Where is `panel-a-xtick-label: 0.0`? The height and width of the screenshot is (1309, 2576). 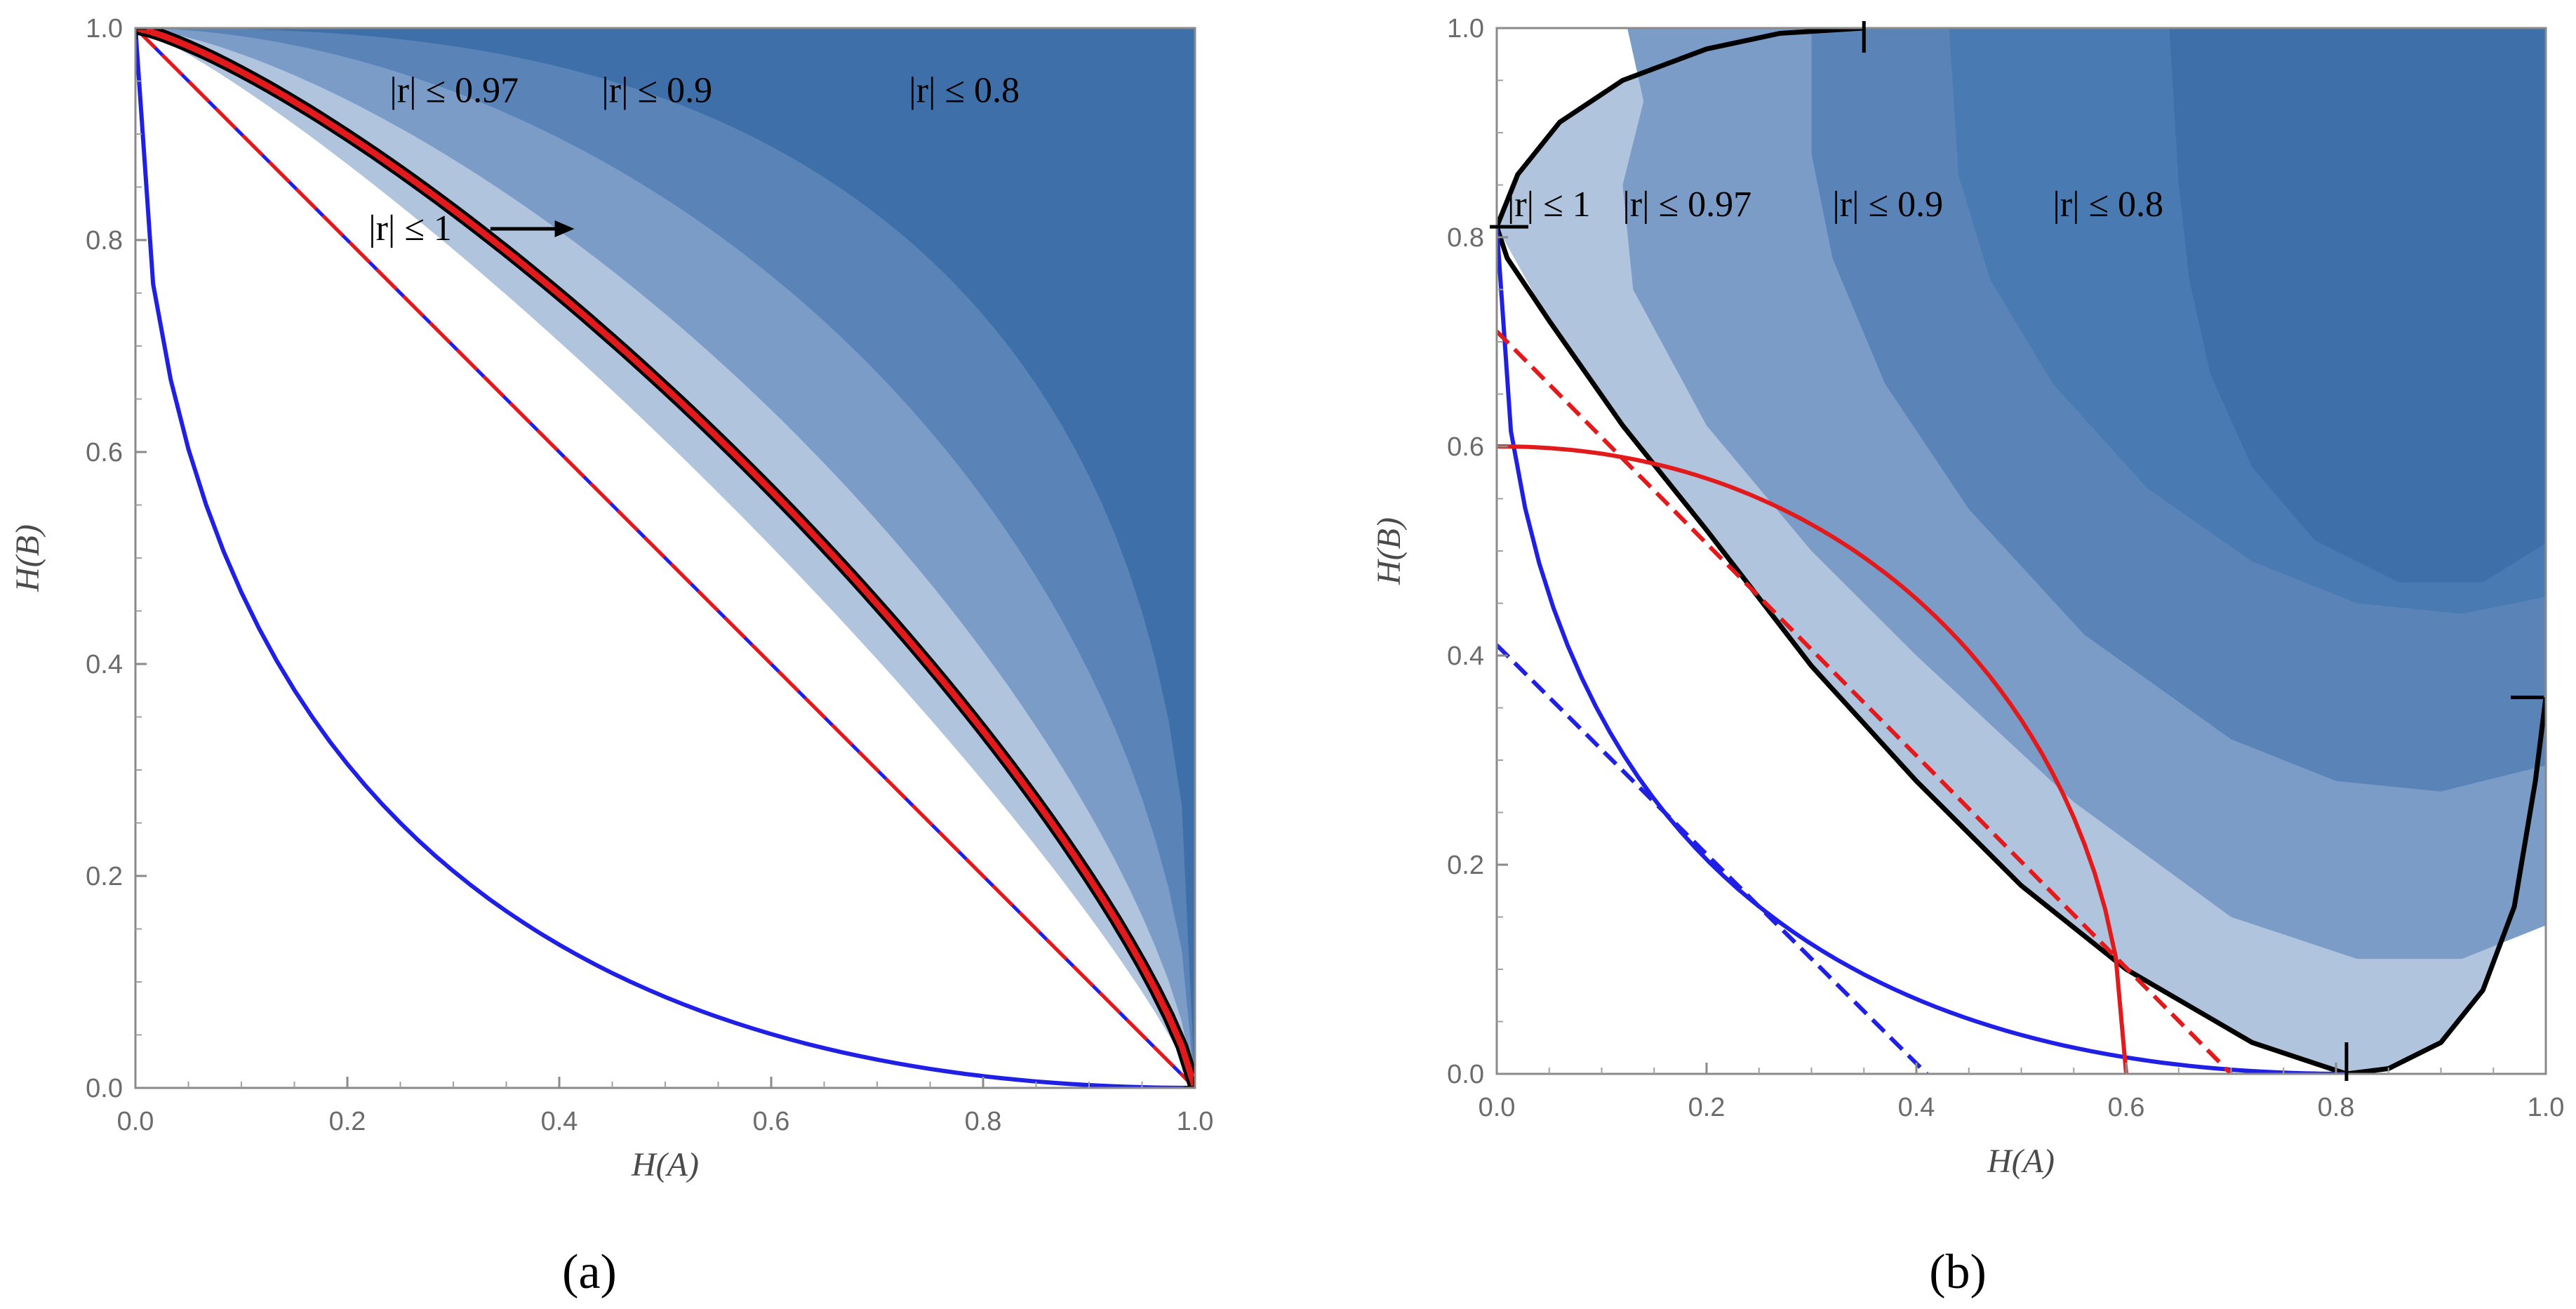
panel-a-xtick-label: 0.0 is located at coordinates (135, 1121).